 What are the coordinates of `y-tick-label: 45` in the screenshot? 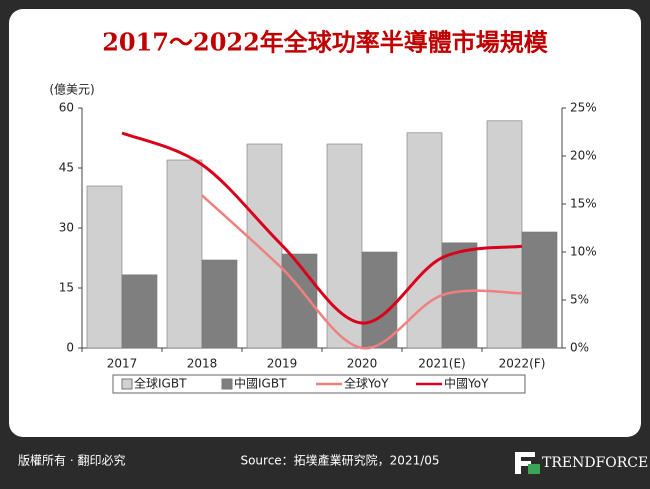 It's located at (66, 168).